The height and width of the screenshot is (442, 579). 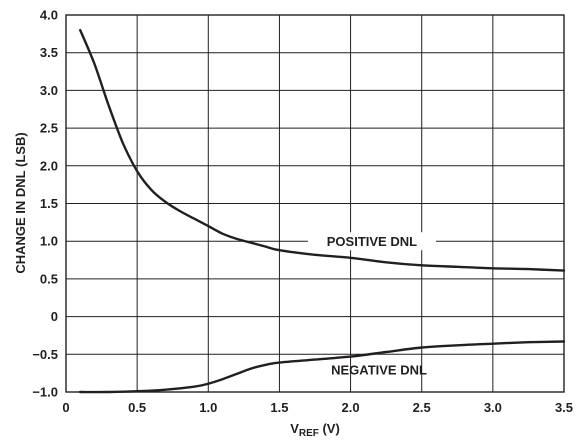 What do you see at coordinates (351, 407) in the screenshot?
I see `x-tick-label: 2.0` at bounding box center [351, 407].